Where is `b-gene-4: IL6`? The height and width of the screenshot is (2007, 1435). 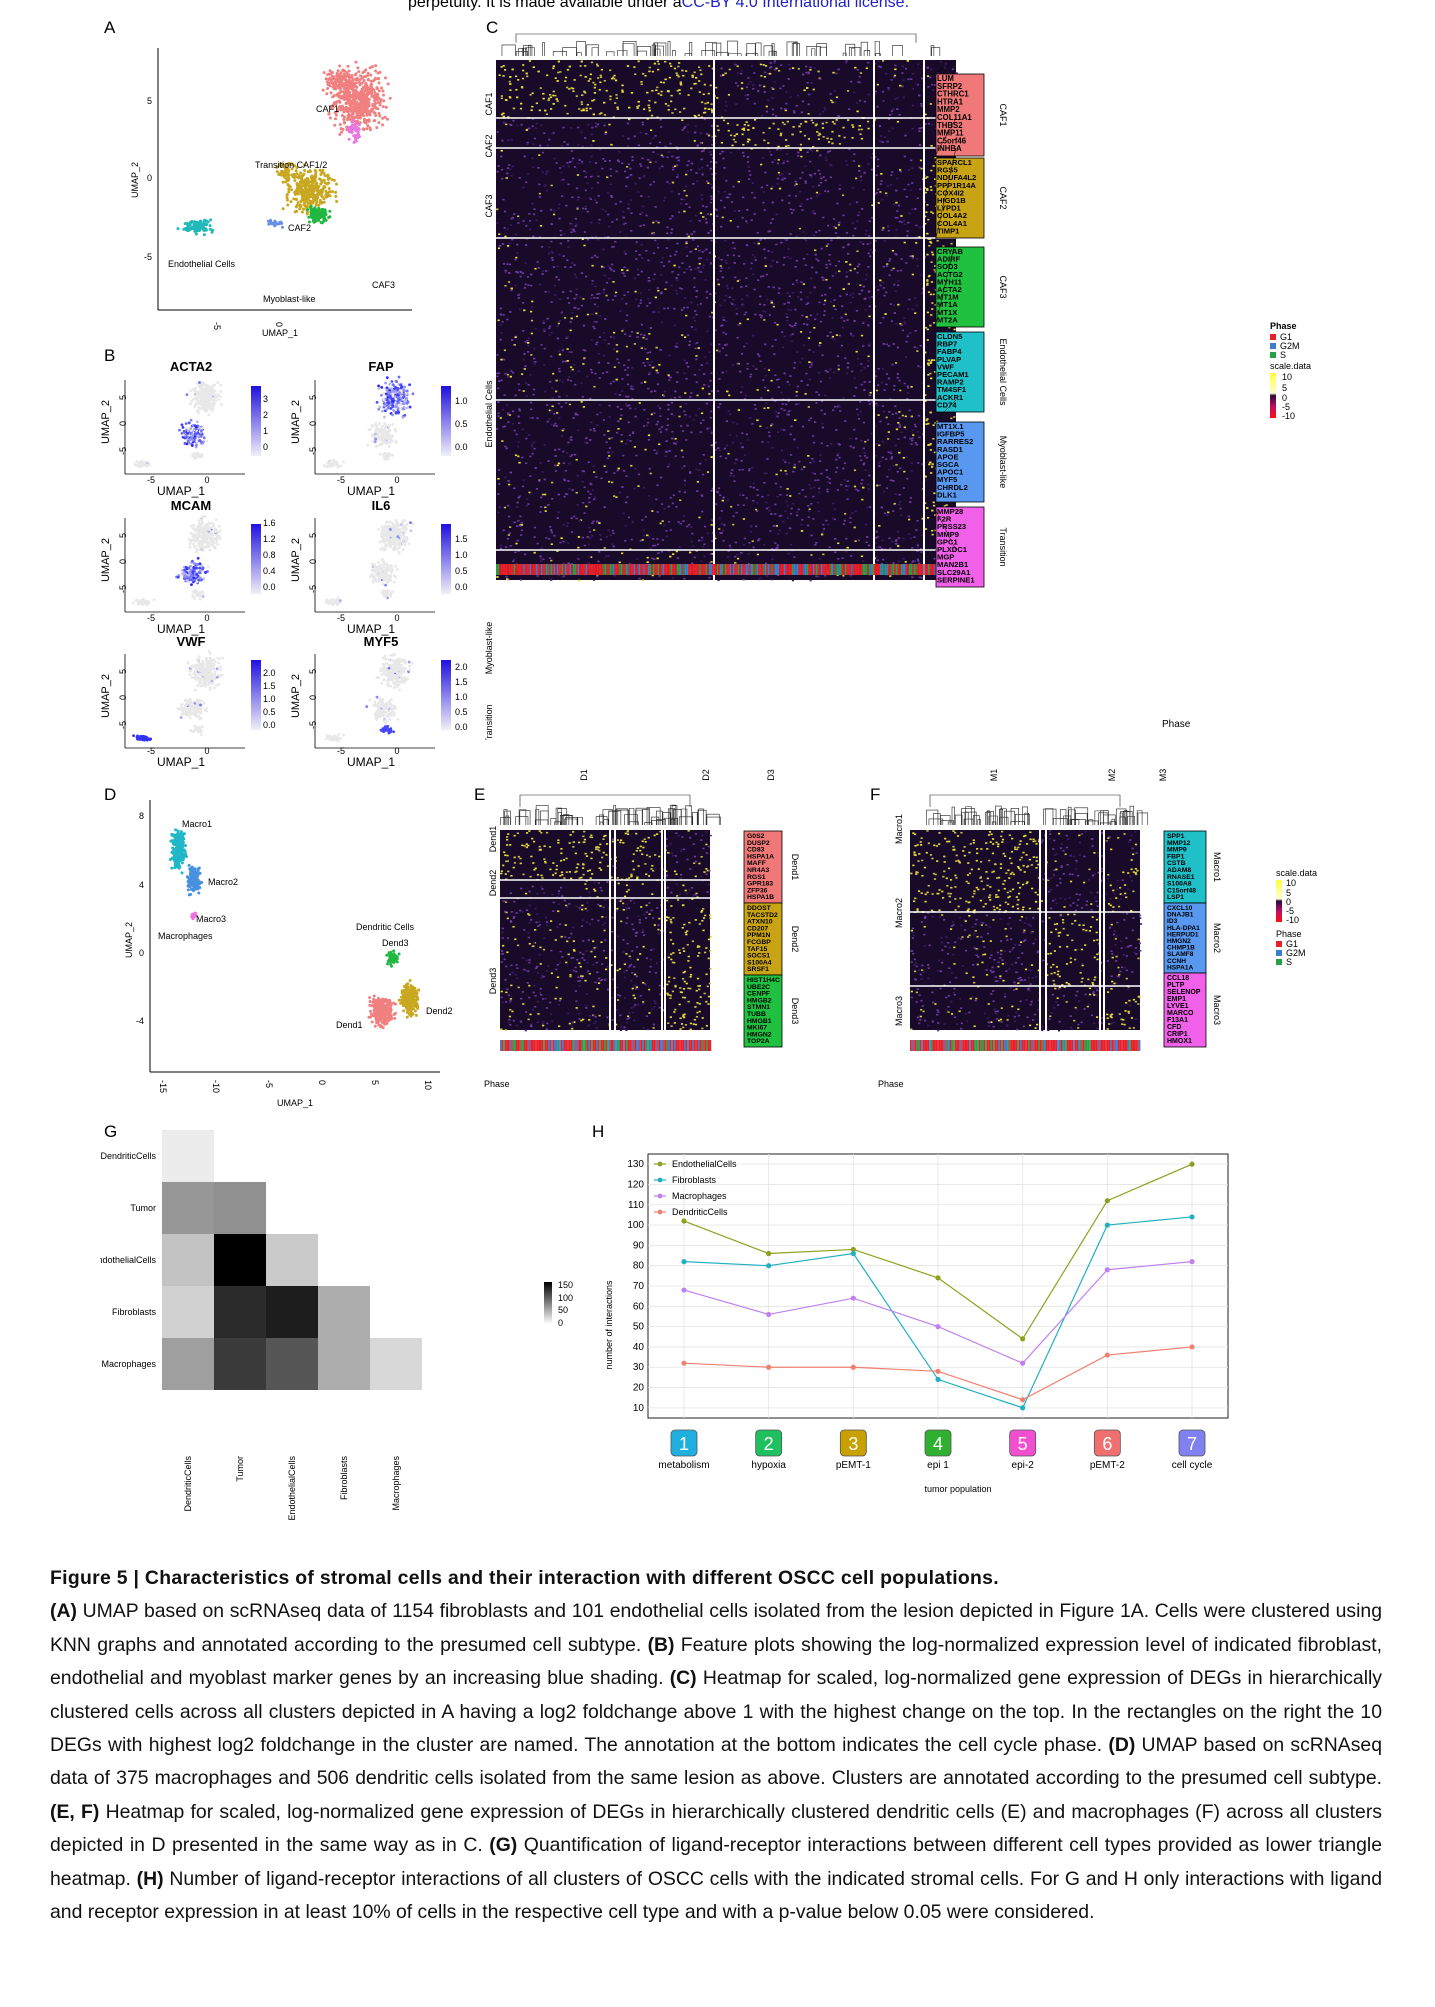
b-gene-4: IL6 is located at coordinates (381, 505).